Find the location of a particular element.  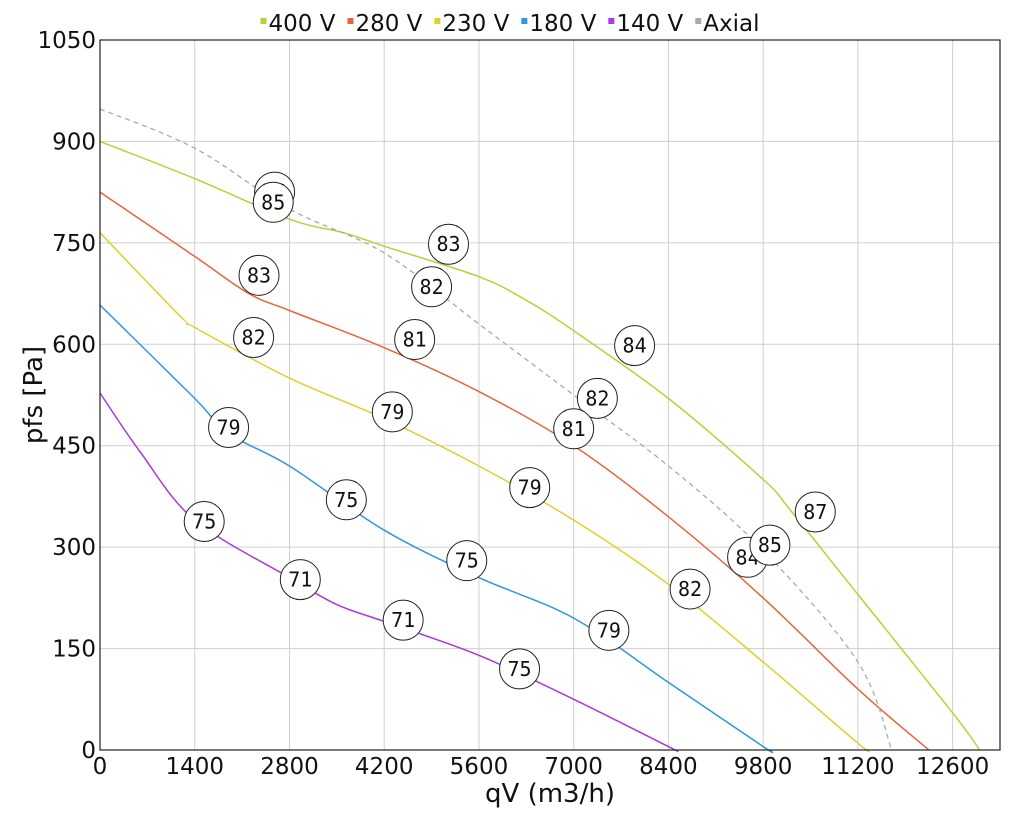

legend-label: Axial is located at coordinates (731, 24).